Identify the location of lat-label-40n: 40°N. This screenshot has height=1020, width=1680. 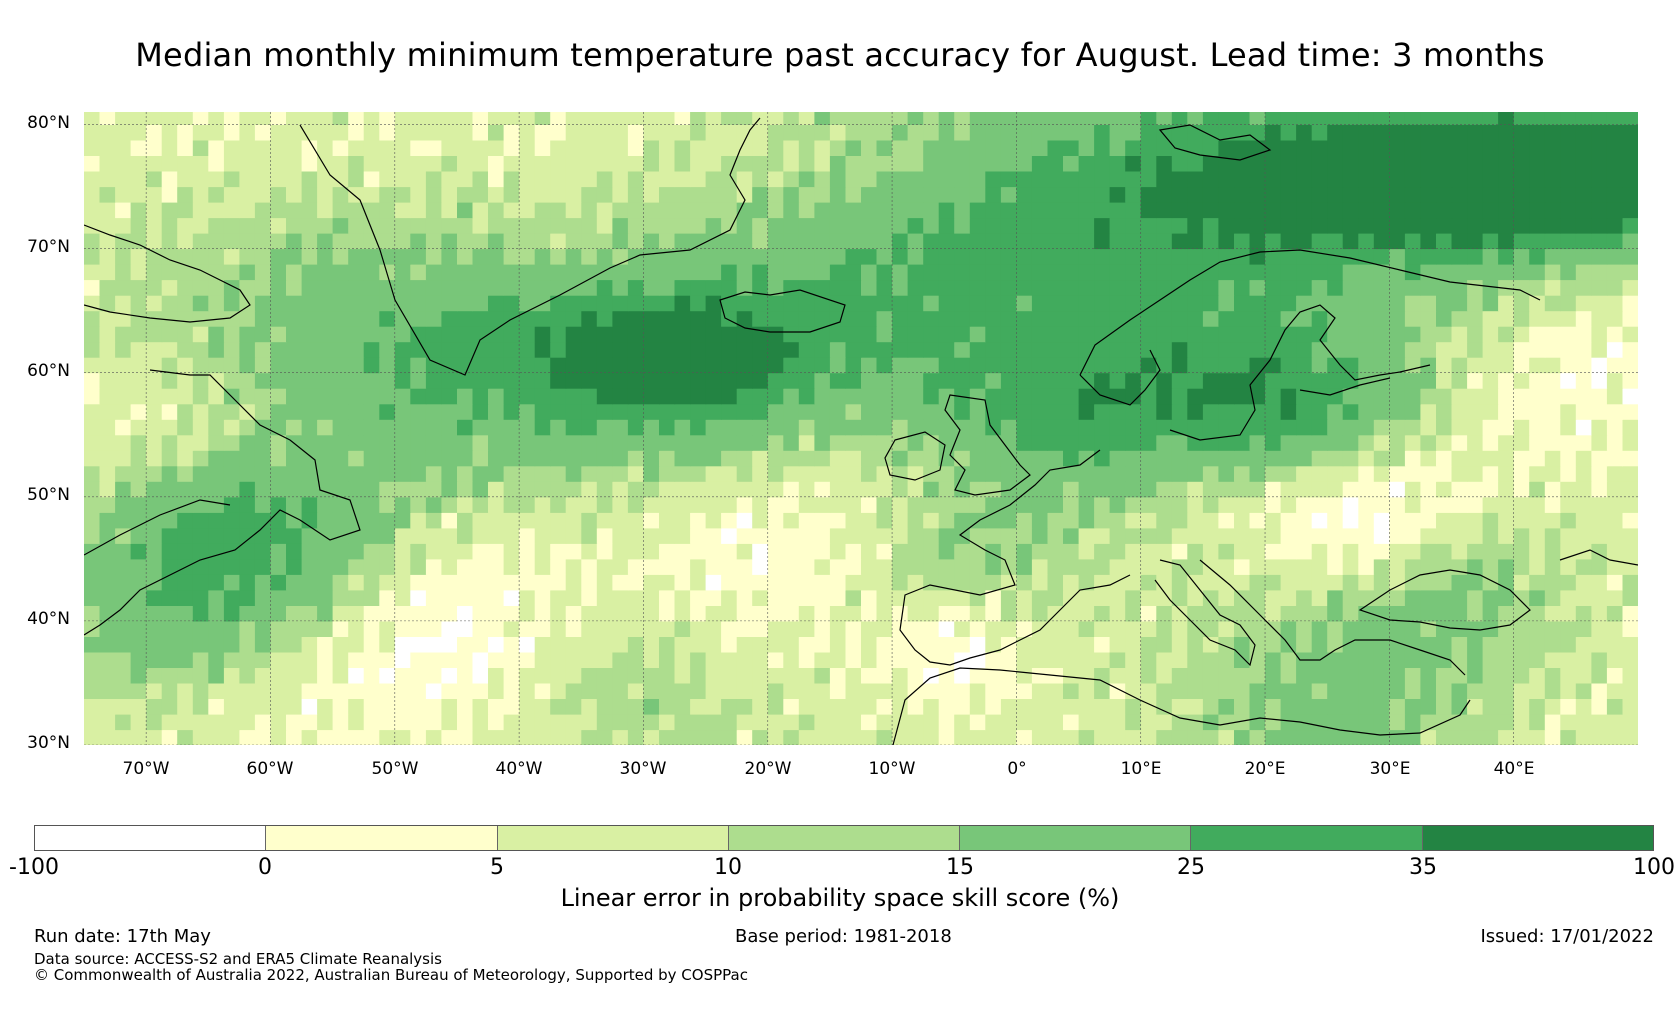
(48, 619).